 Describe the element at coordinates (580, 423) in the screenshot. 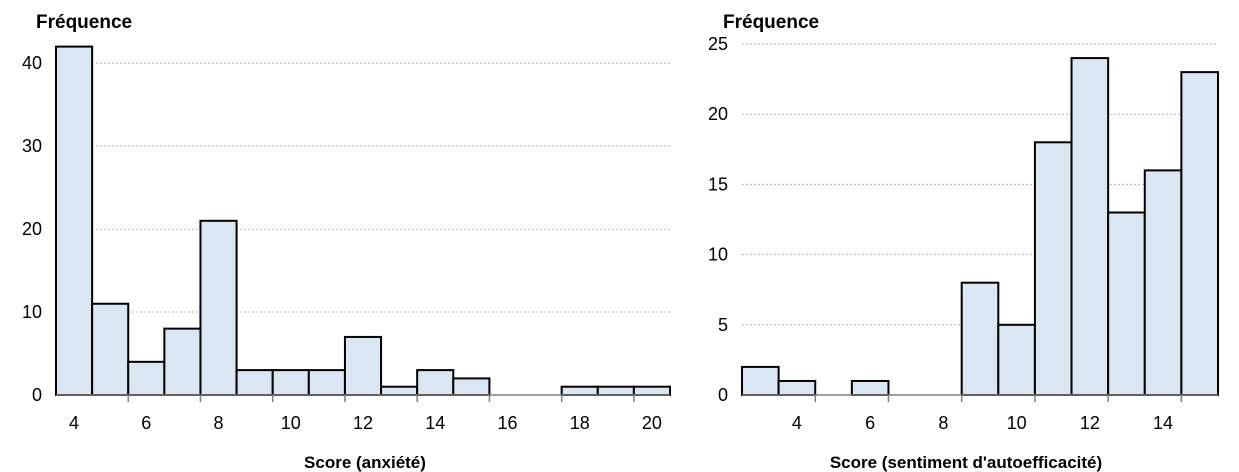

I see `xtick-label-anxiety-18: 18` at that location.